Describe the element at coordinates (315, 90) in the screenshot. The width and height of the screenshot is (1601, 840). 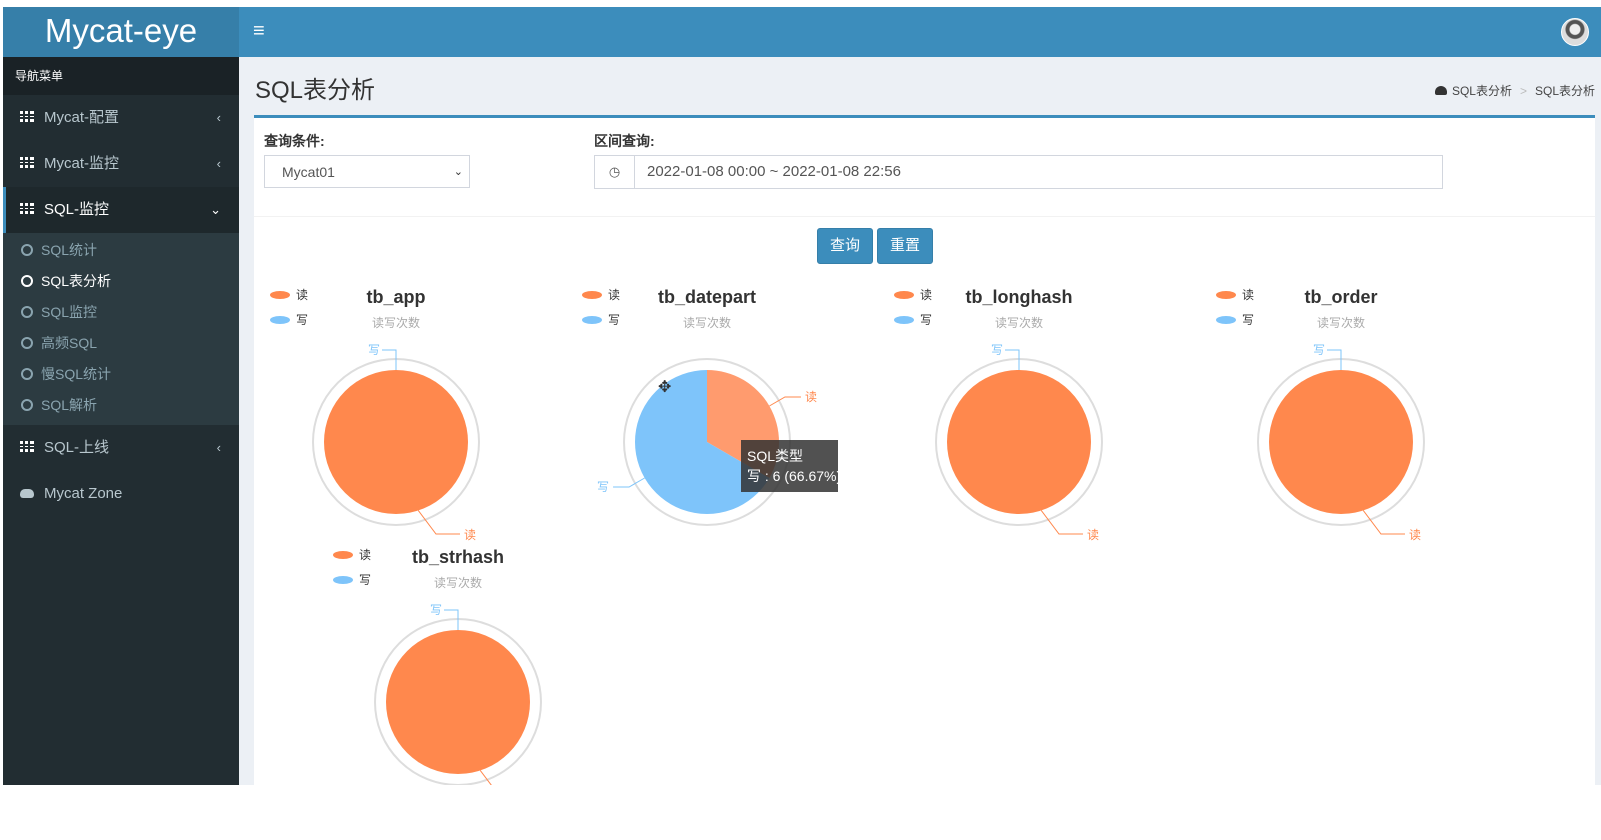
I see `page-title: SQL表分析` at that location.